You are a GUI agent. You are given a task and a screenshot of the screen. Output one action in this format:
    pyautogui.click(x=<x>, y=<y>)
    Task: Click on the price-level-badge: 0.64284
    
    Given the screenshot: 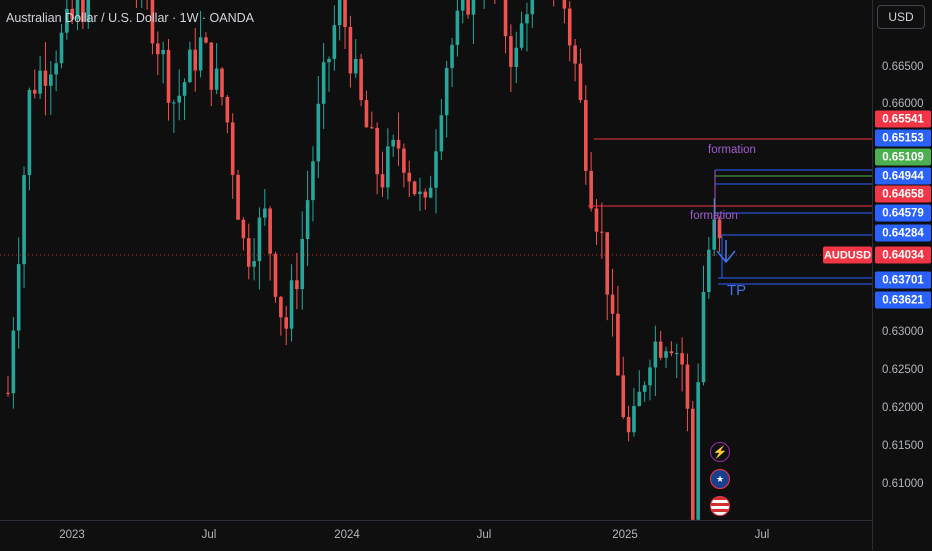 What is the action you would take?
    pyautogui.click(x=903, y=233)
    